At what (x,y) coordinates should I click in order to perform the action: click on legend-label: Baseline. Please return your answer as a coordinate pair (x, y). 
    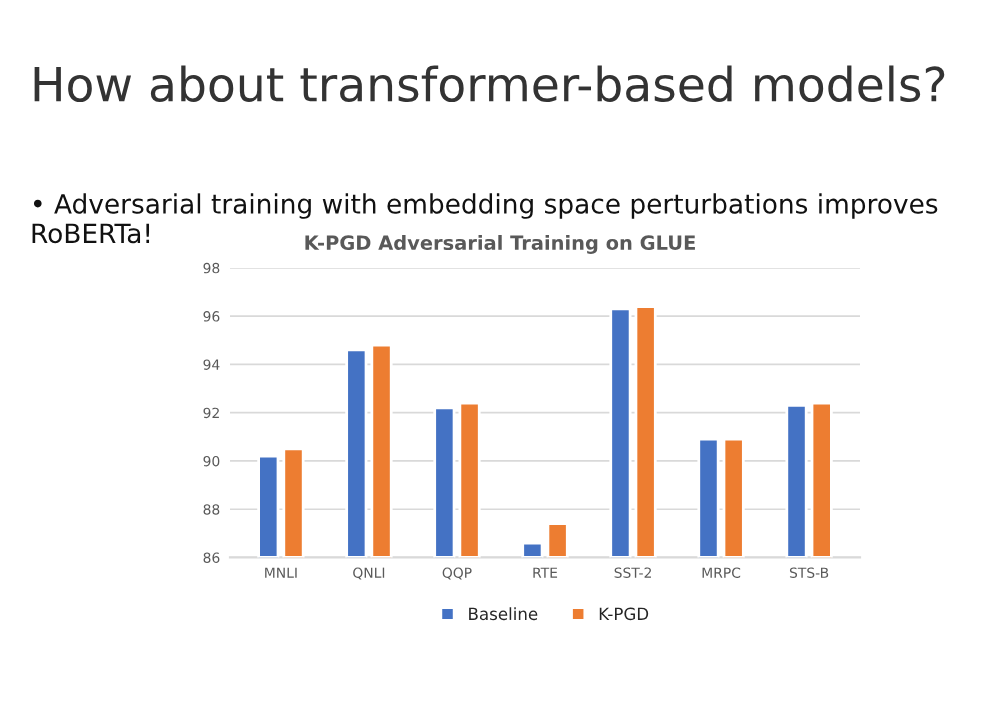
    Looking at the image, I should click on (503, 614).